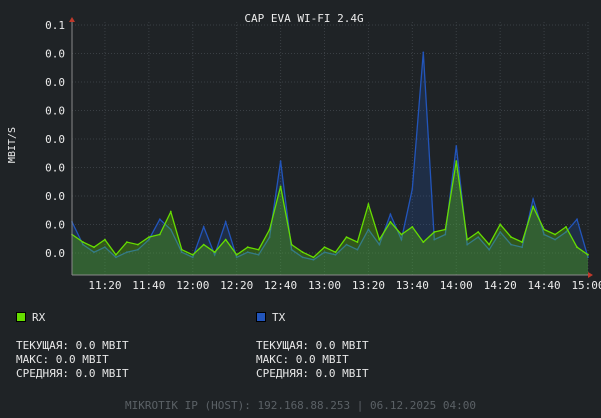 The width and height of the screenshot is (601, 418). What do you see at coordinates (303, 18) in the screenshot?
I see `chart-title: CAP EVA WI-FI 2.4G` at bounding box center [303, 18].